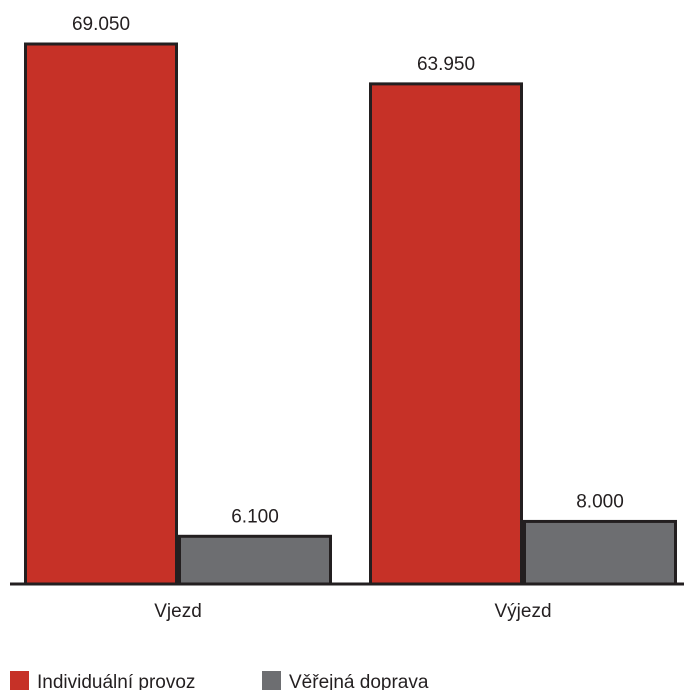 This screenshot has height=690, width=684. Describe the element at coordinates (359, 681) in the screenshot. I see `legend-label-1: Věřejná doprava` at that location.